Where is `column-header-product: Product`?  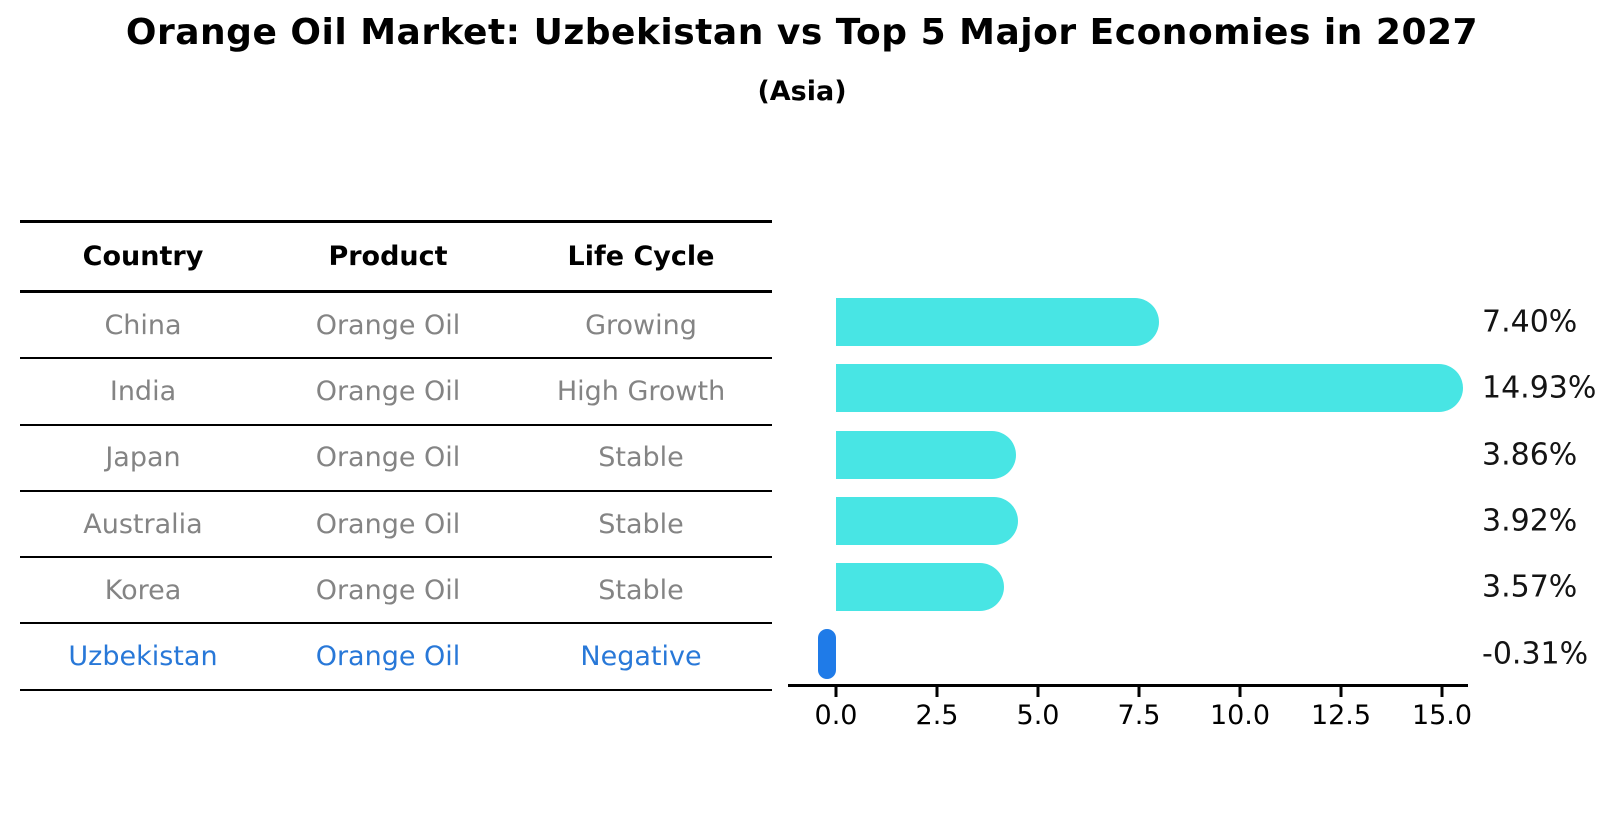
column-header-product: Product is located at coordinates (388, 256).